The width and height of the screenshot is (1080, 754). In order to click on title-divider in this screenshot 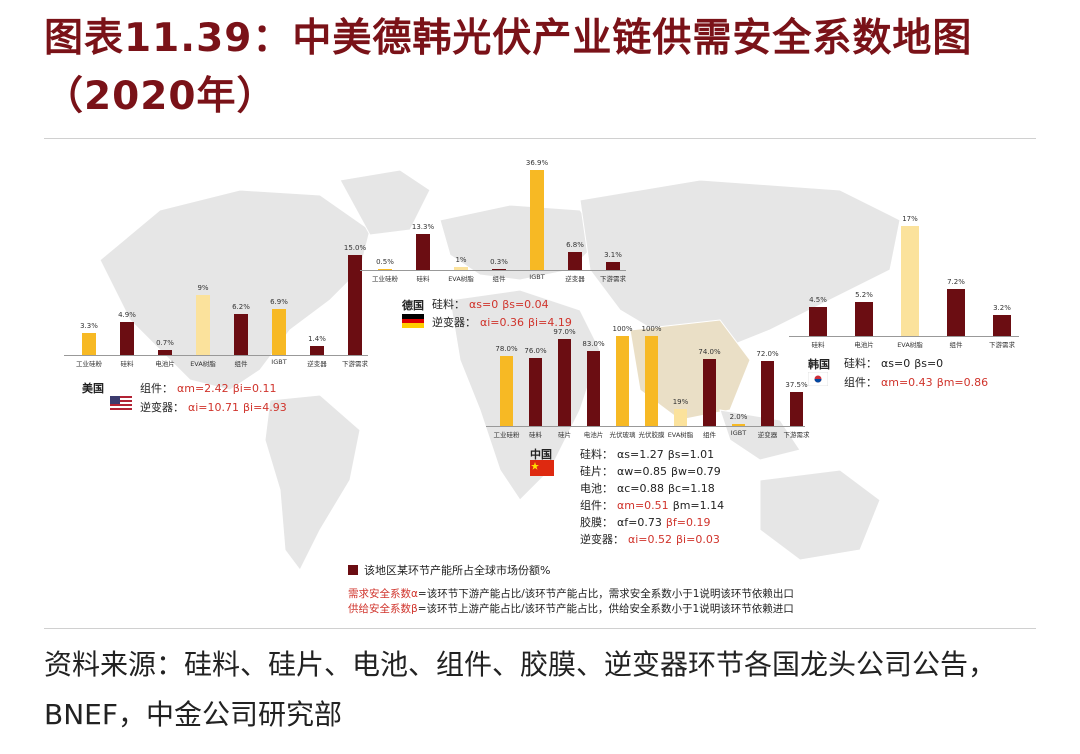, I will do `click(540, 138)`.